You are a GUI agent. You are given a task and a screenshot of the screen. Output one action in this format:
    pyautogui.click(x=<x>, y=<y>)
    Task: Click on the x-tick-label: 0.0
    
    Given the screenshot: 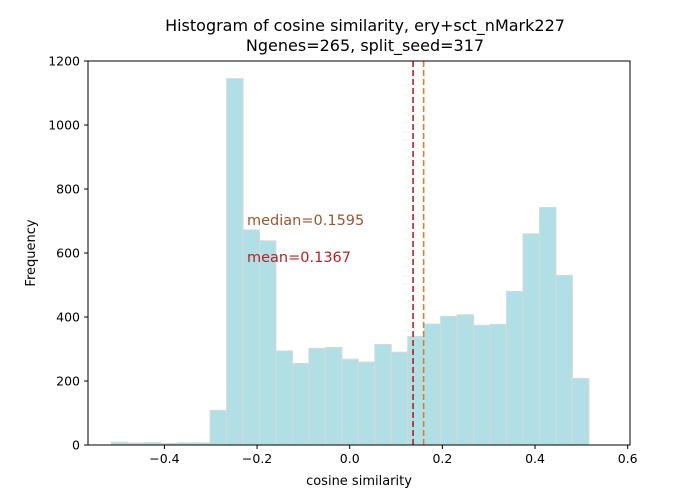 What is the action you would take?
    pyautogui.click(x=350, y=458)
    